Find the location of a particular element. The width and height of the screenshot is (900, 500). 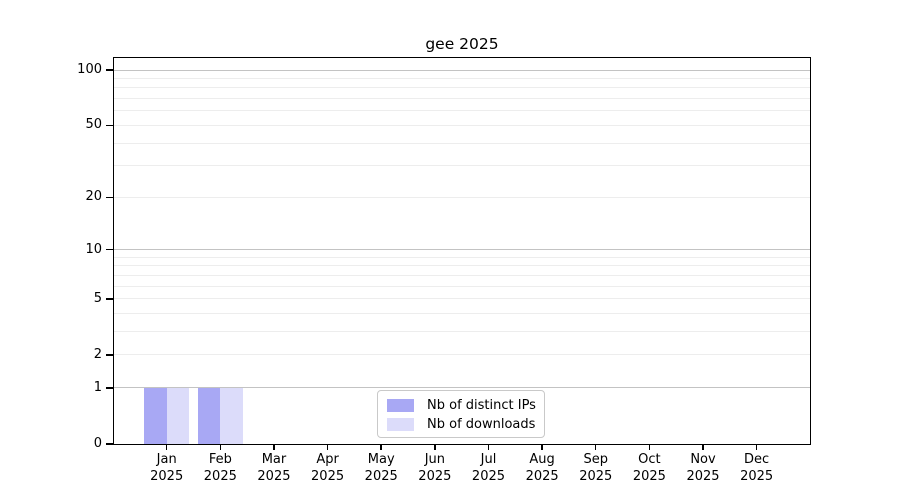

x-tick-month: Aug is located at coordinates (542, 459).